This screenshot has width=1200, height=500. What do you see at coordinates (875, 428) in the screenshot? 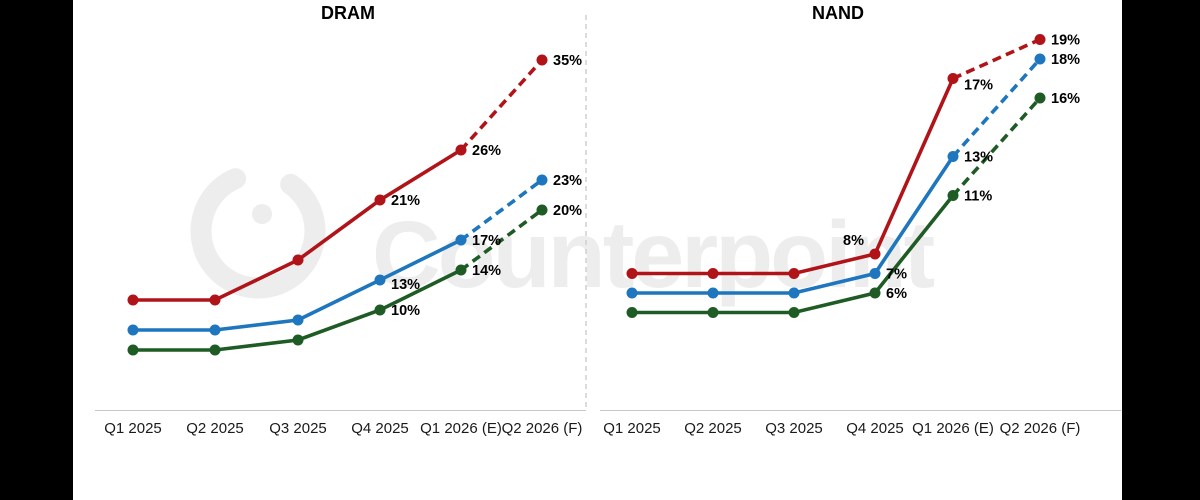
I see `nand-x-tick-label: Q4 2025` at bounding box center [875, 428].